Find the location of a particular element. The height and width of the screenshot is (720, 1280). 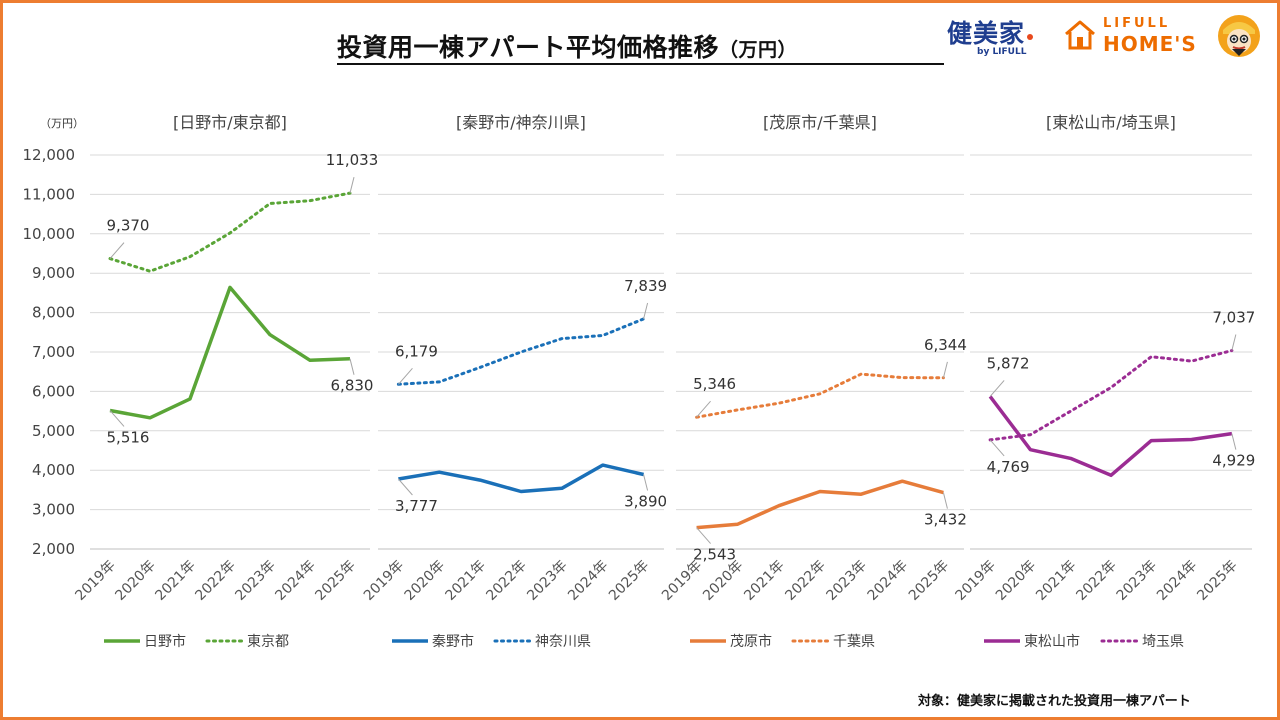

kenbiya-logo-text: 健美家 is located at coordinates (986, 33).